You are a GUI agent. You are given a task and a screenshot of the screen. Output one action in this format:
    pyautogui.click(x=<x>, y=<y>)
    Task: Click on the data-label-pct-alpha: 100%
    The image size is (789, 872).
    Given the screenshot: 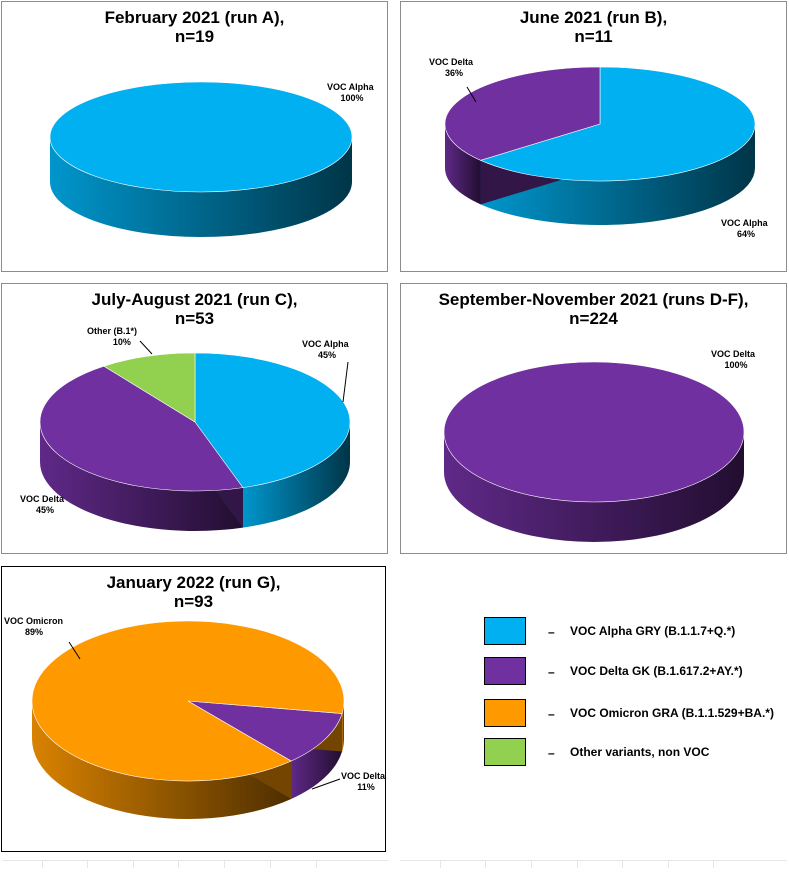 What is the action you would take?
    pyautogui.click(x=352, y=98)
    